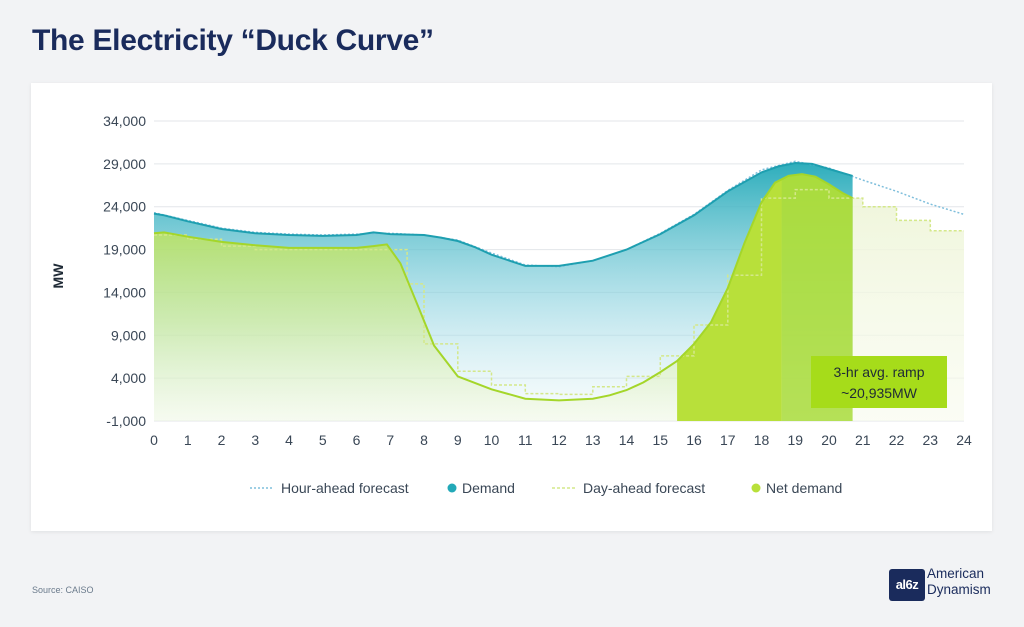 The image size is (1024, 627). I want to click on x-tick-label: 24, so click(964, 440).